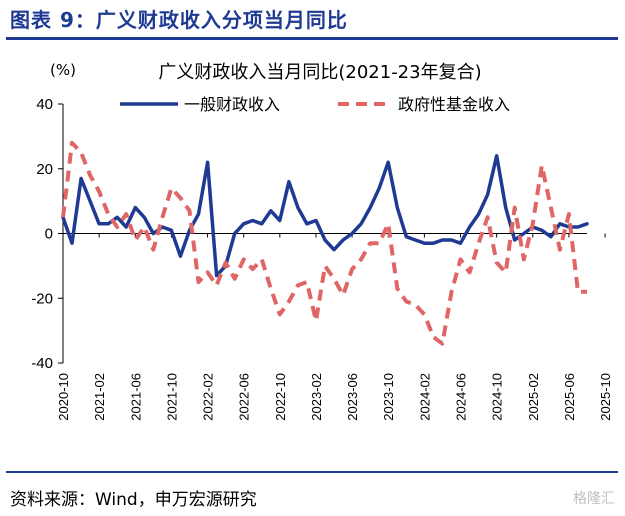  What do you see at coordinates (312, 472) in the screenshot?
I see `source-rule` at bounding box center [312, 472].